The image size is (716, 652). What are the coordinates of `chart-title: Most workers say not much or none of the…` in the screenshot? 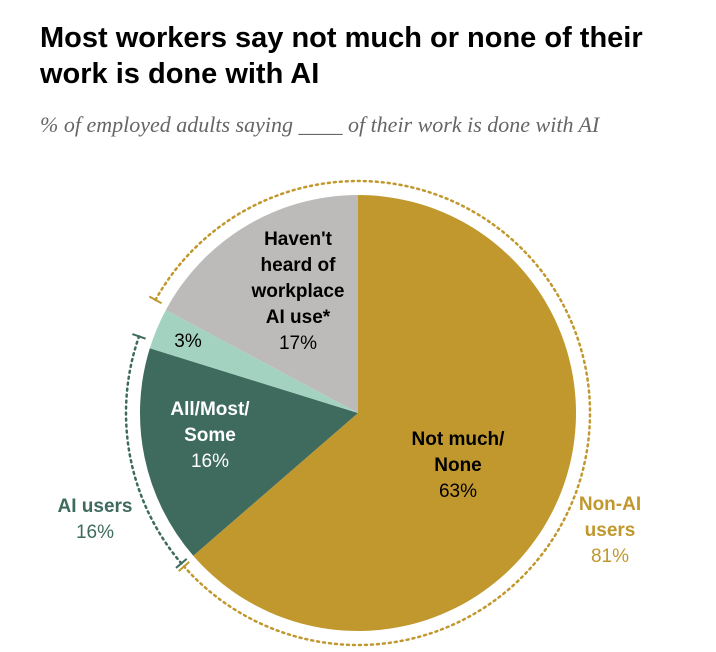 It's located at (341, 56).